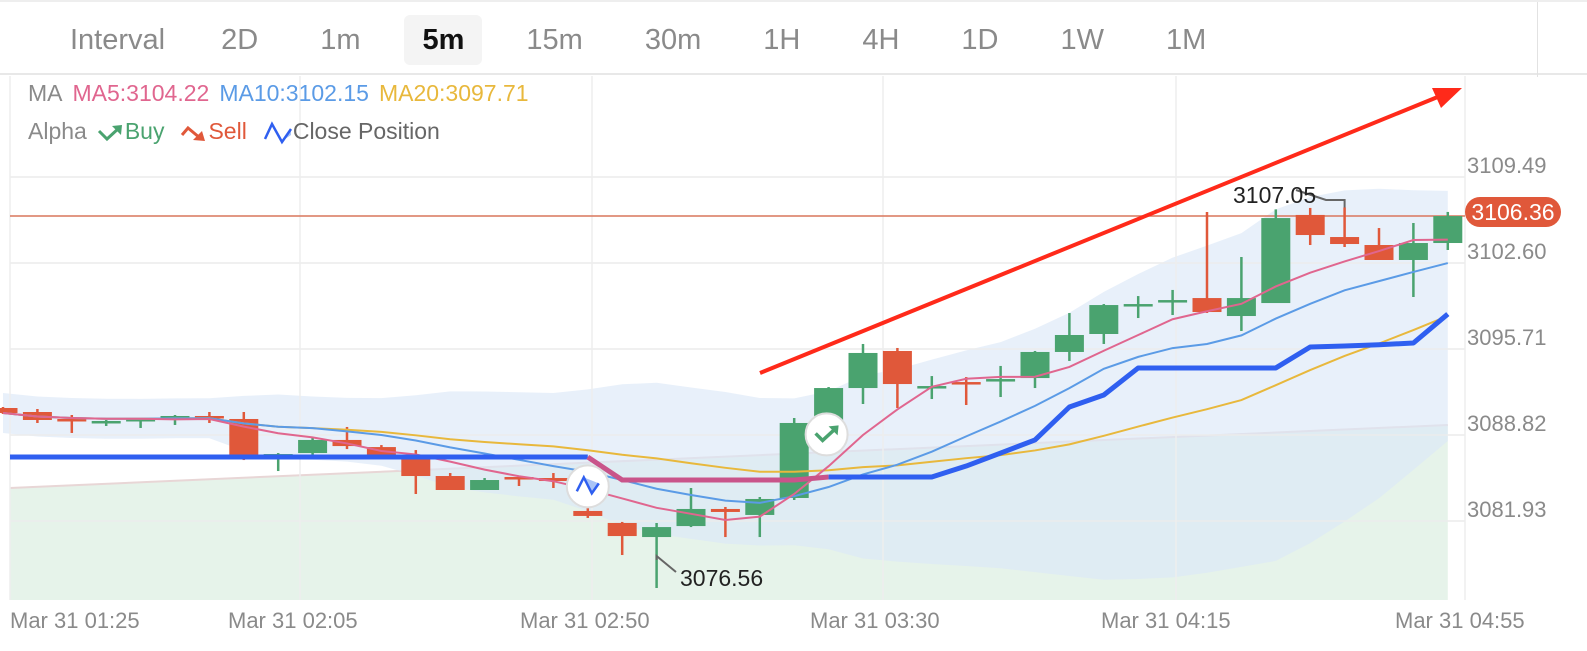 The image size is (1587, 651). What do you see at coordinates (721, 578) in the screenshot?
I see `low-price-label: 3076.56` at bounding box center [721, 578].